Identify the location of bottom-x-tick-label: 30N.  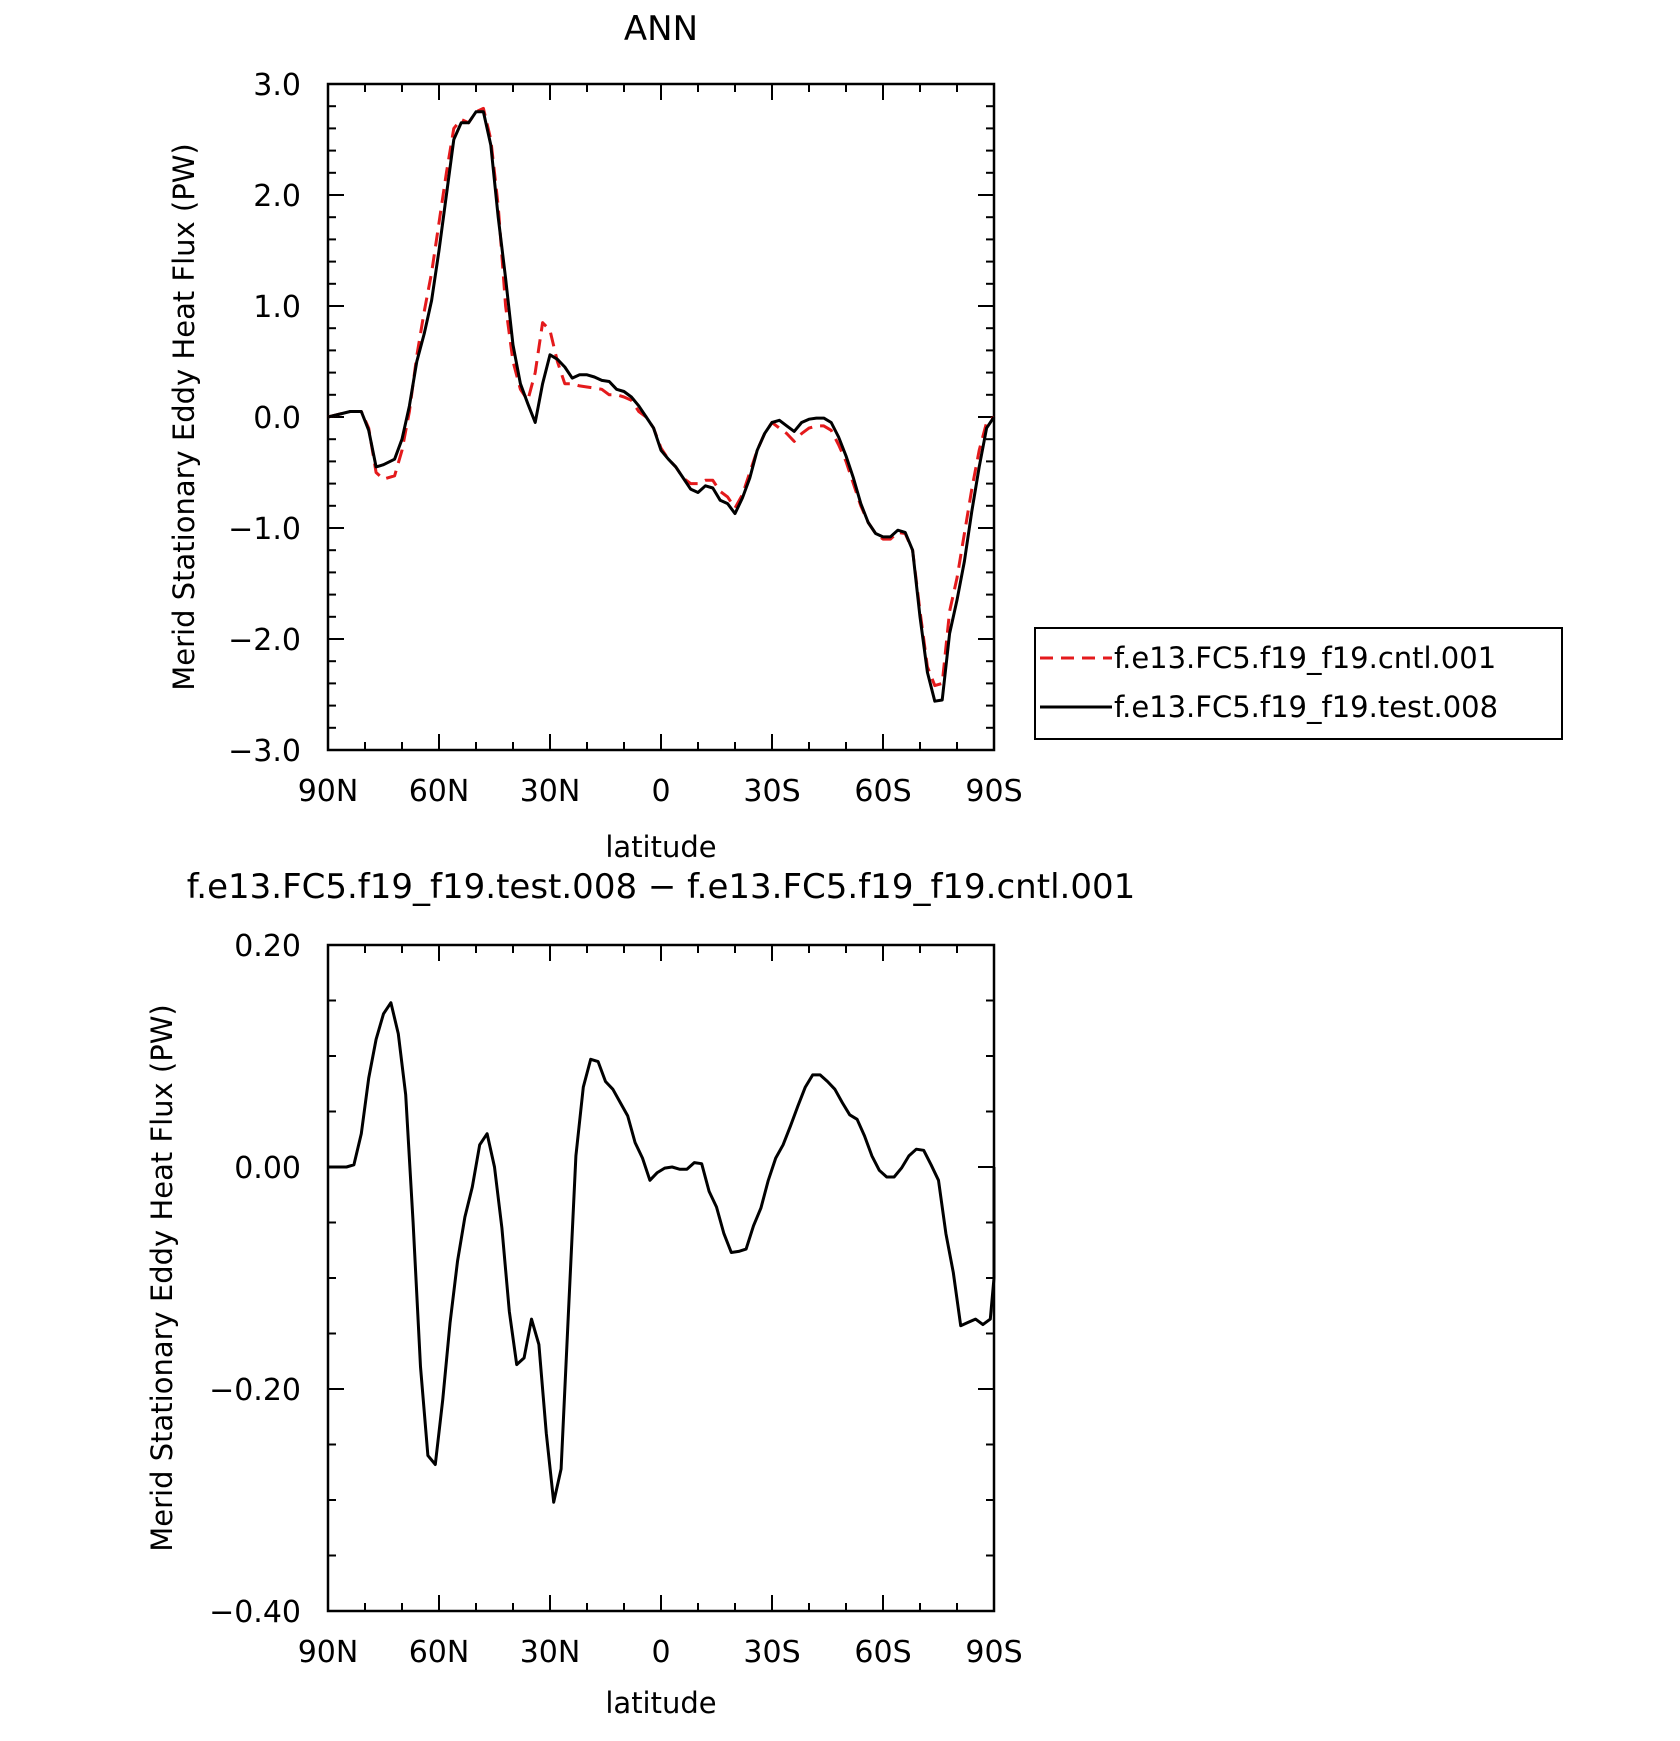
(550, 1652).